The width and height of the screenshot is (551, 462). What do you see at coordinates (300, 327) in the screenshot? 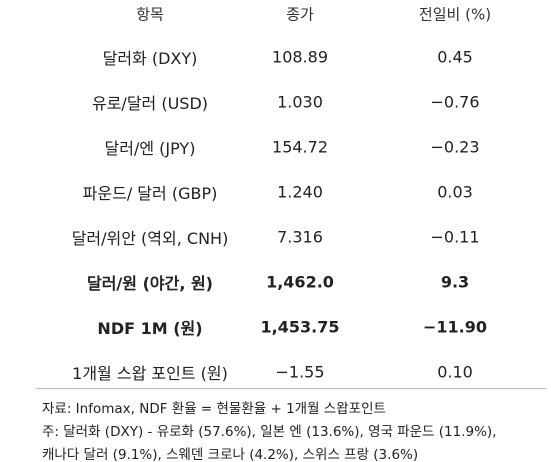
I see `table-cell: 1,453.75` at bounding box center [300, 327].